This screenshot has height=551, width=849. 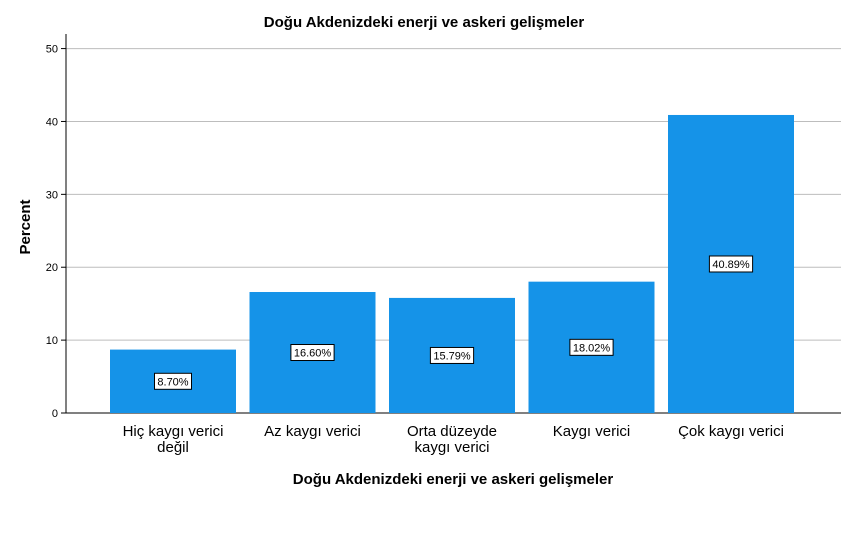 I want to click on data-label: 16.60%, so click(x=312, y=353).